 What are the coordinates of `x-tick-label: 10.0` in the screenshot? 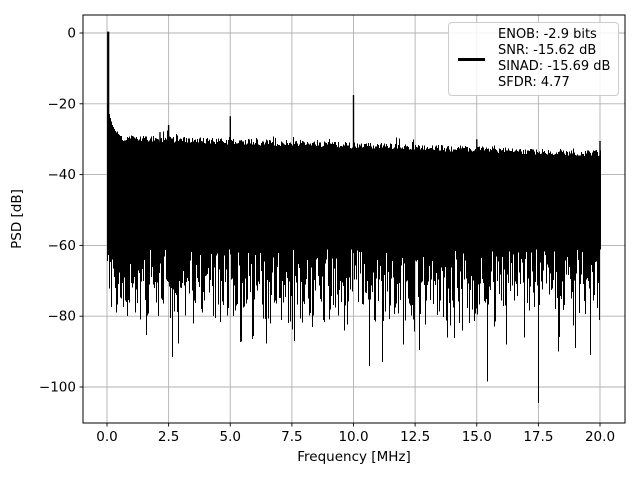 It's located at (353, 437).